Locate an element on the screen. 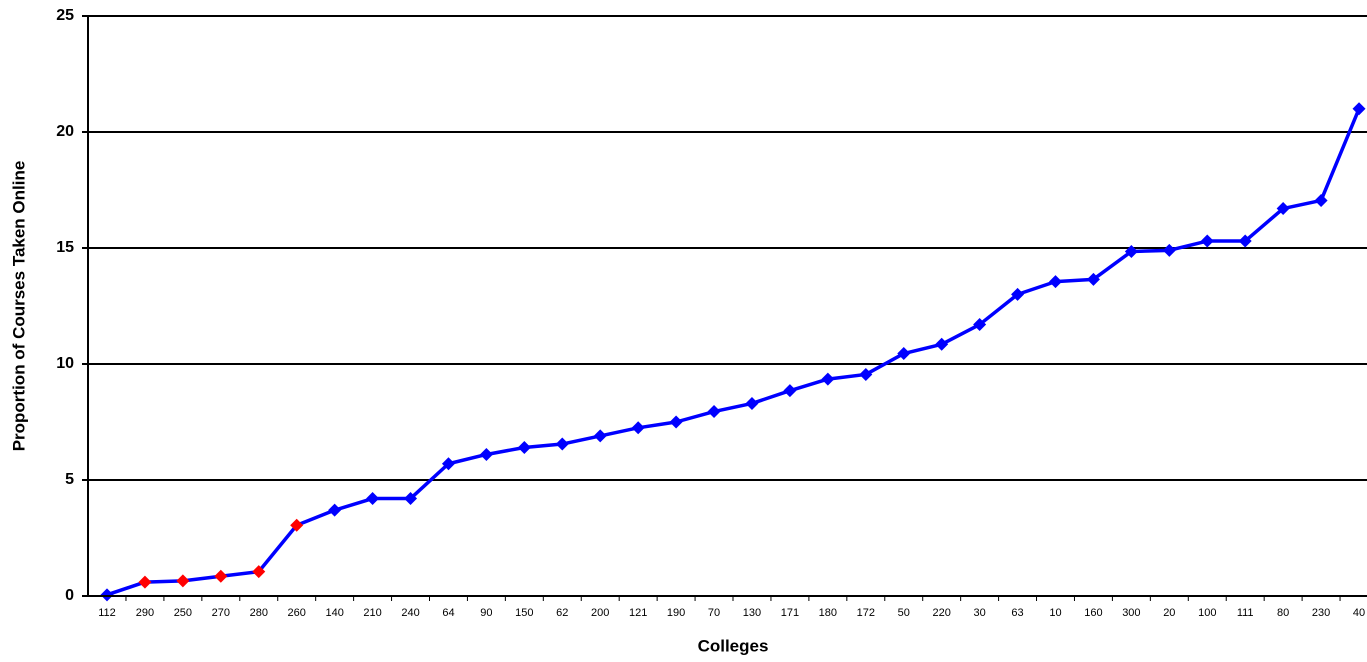 The height and width of the screenshot is (662, 1367). y-tick-label: 0 is located at coordinates (69, 595).